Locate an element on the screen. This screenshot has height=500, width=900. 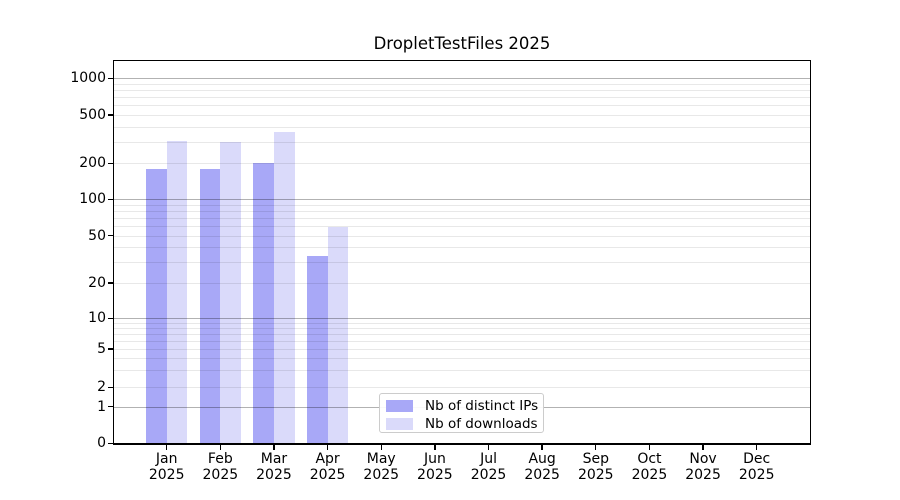
y-tick-label-20: 20 is located at coordinates (97, 283).